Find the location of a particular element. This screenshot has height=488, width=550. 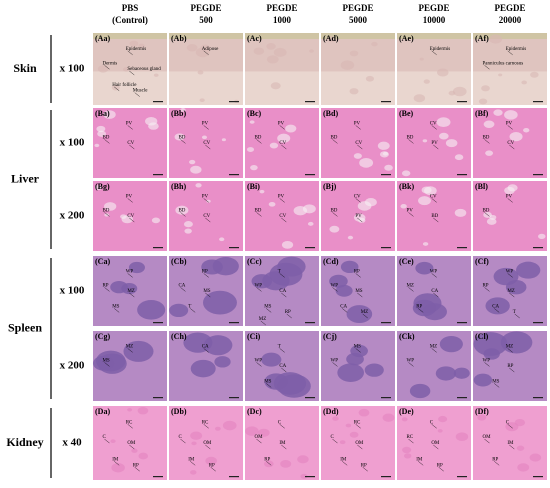

panel-label: (Bd) is located at coordinates (330, 113).